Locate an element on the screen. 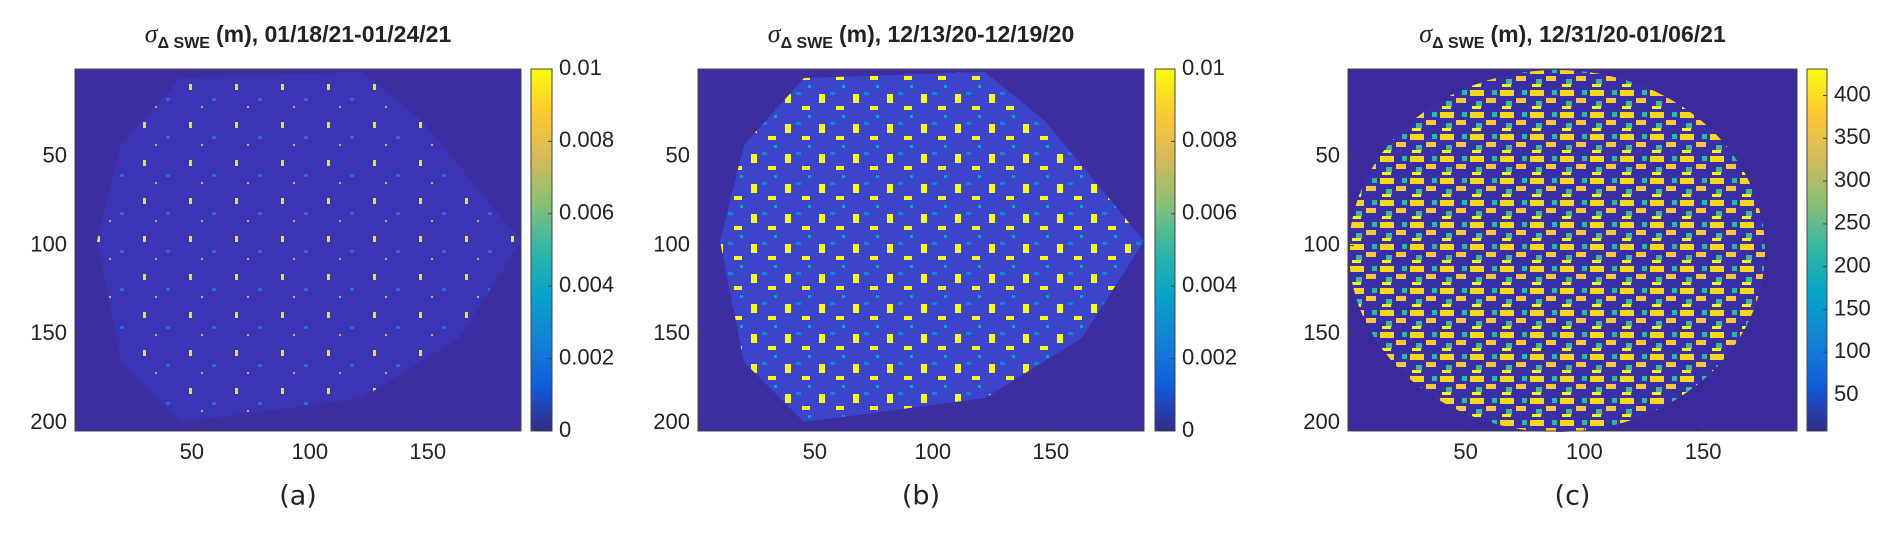  colorbar-tick-label: 400 is located at coordinates (1852, 93).